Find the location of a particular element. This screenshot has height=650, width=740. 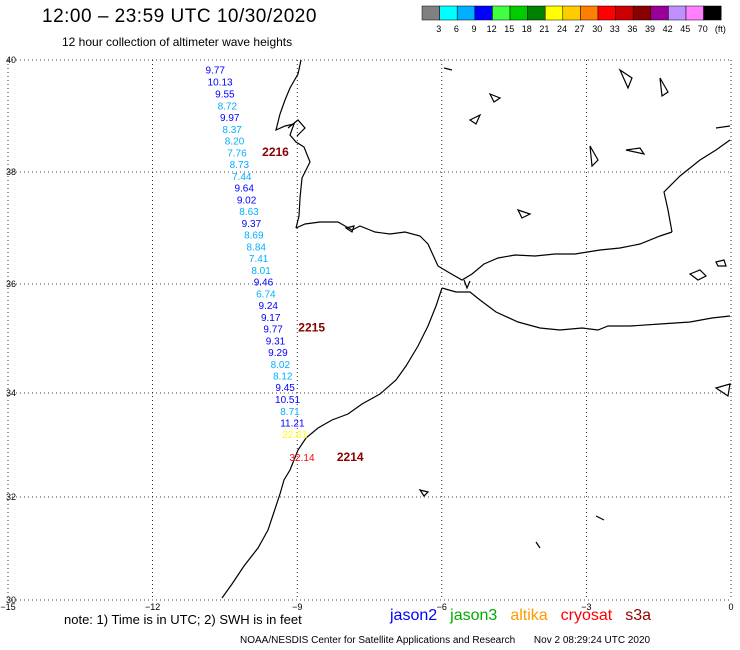

wave-height-value: 22.61 is located at coordinates (294, 435).